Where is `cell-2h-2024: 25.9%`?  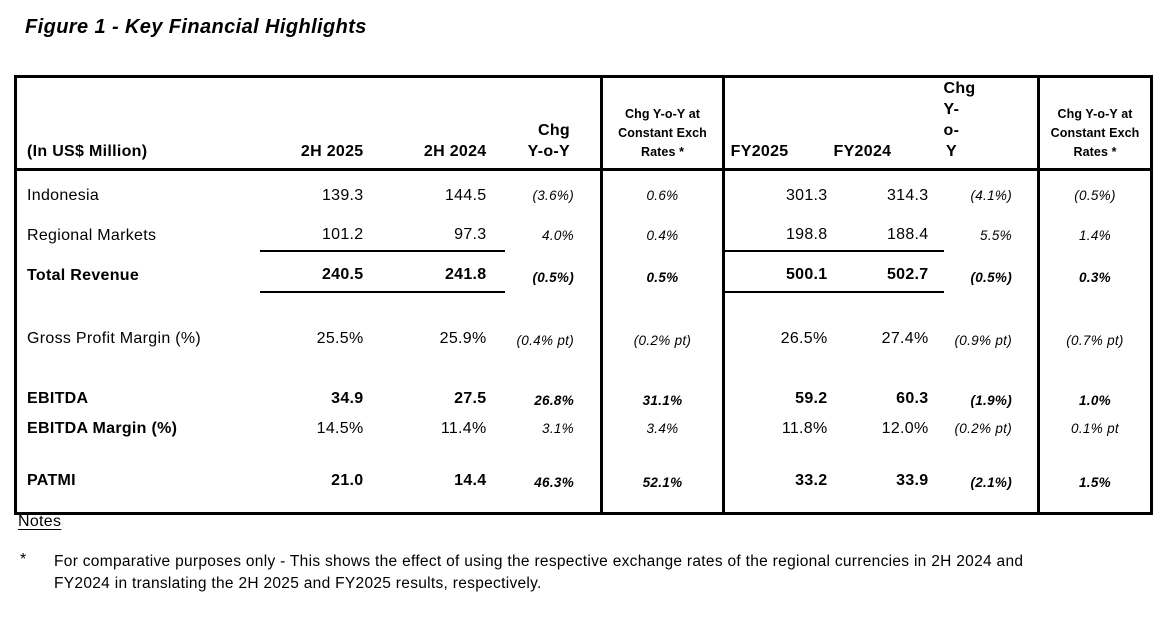 cell-2h-2024: 25.9% is located at coordinates (463, 338).